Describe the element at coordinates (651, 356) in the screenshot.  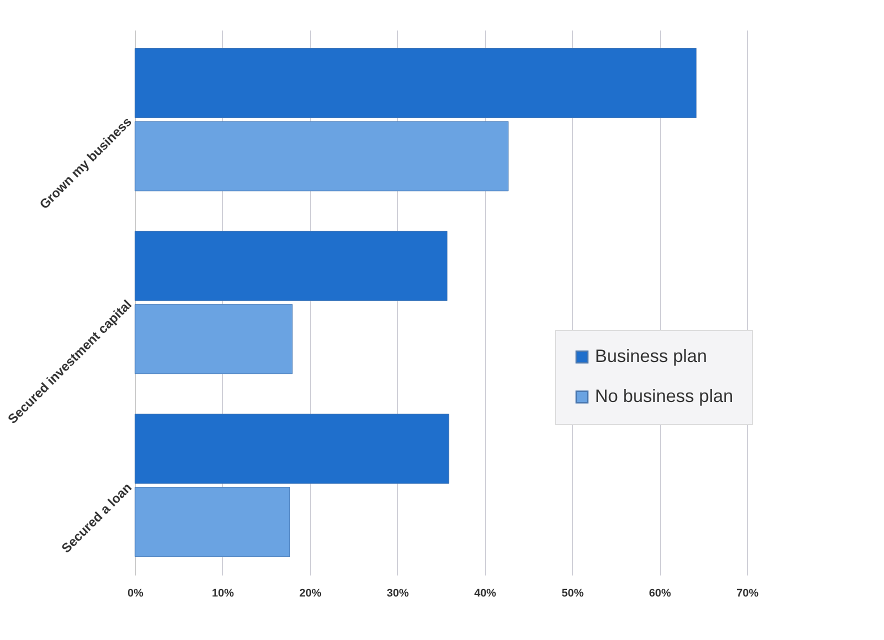
I see `legend-label: Business plan` at that location.